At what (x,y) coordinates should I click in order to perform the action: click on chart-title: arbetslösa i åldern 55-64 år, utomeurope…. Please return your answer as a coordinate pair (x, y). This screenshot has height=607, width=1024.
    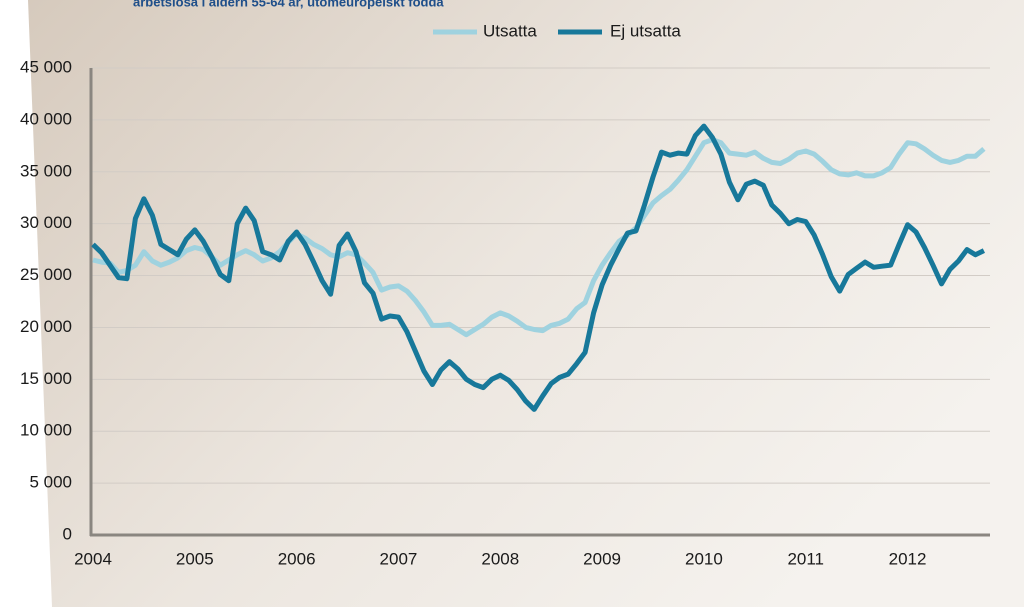
    Looking at the image, I should click on (288, 4).